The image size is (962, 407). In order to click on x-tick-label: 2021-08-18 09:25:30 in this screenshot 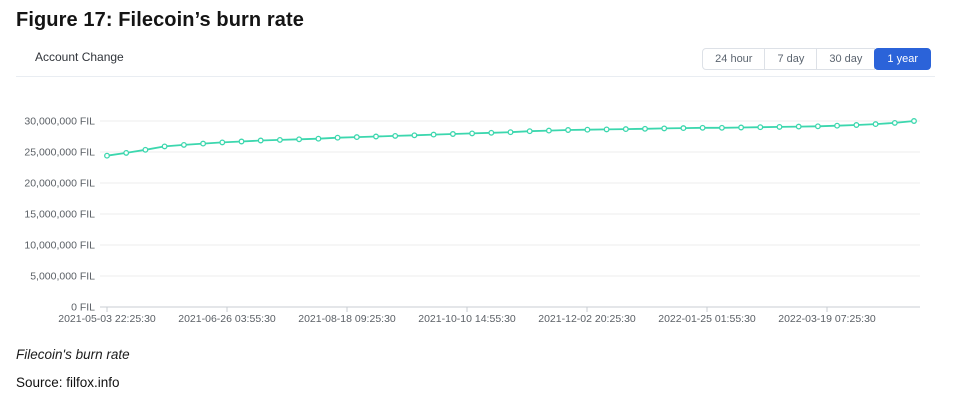, I will do `click(347, 319)`.